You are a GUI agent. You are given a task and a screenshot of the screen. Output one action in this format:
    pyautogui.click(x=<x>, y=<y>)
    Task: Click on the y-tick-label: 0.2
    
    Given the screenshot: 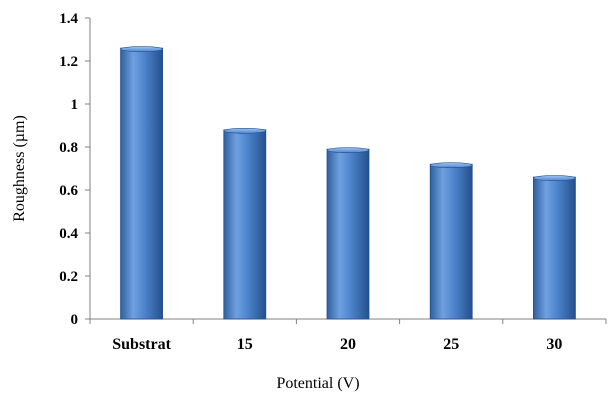 What is the action you would take?
    pyautogui.click(x=68, y=277)
    